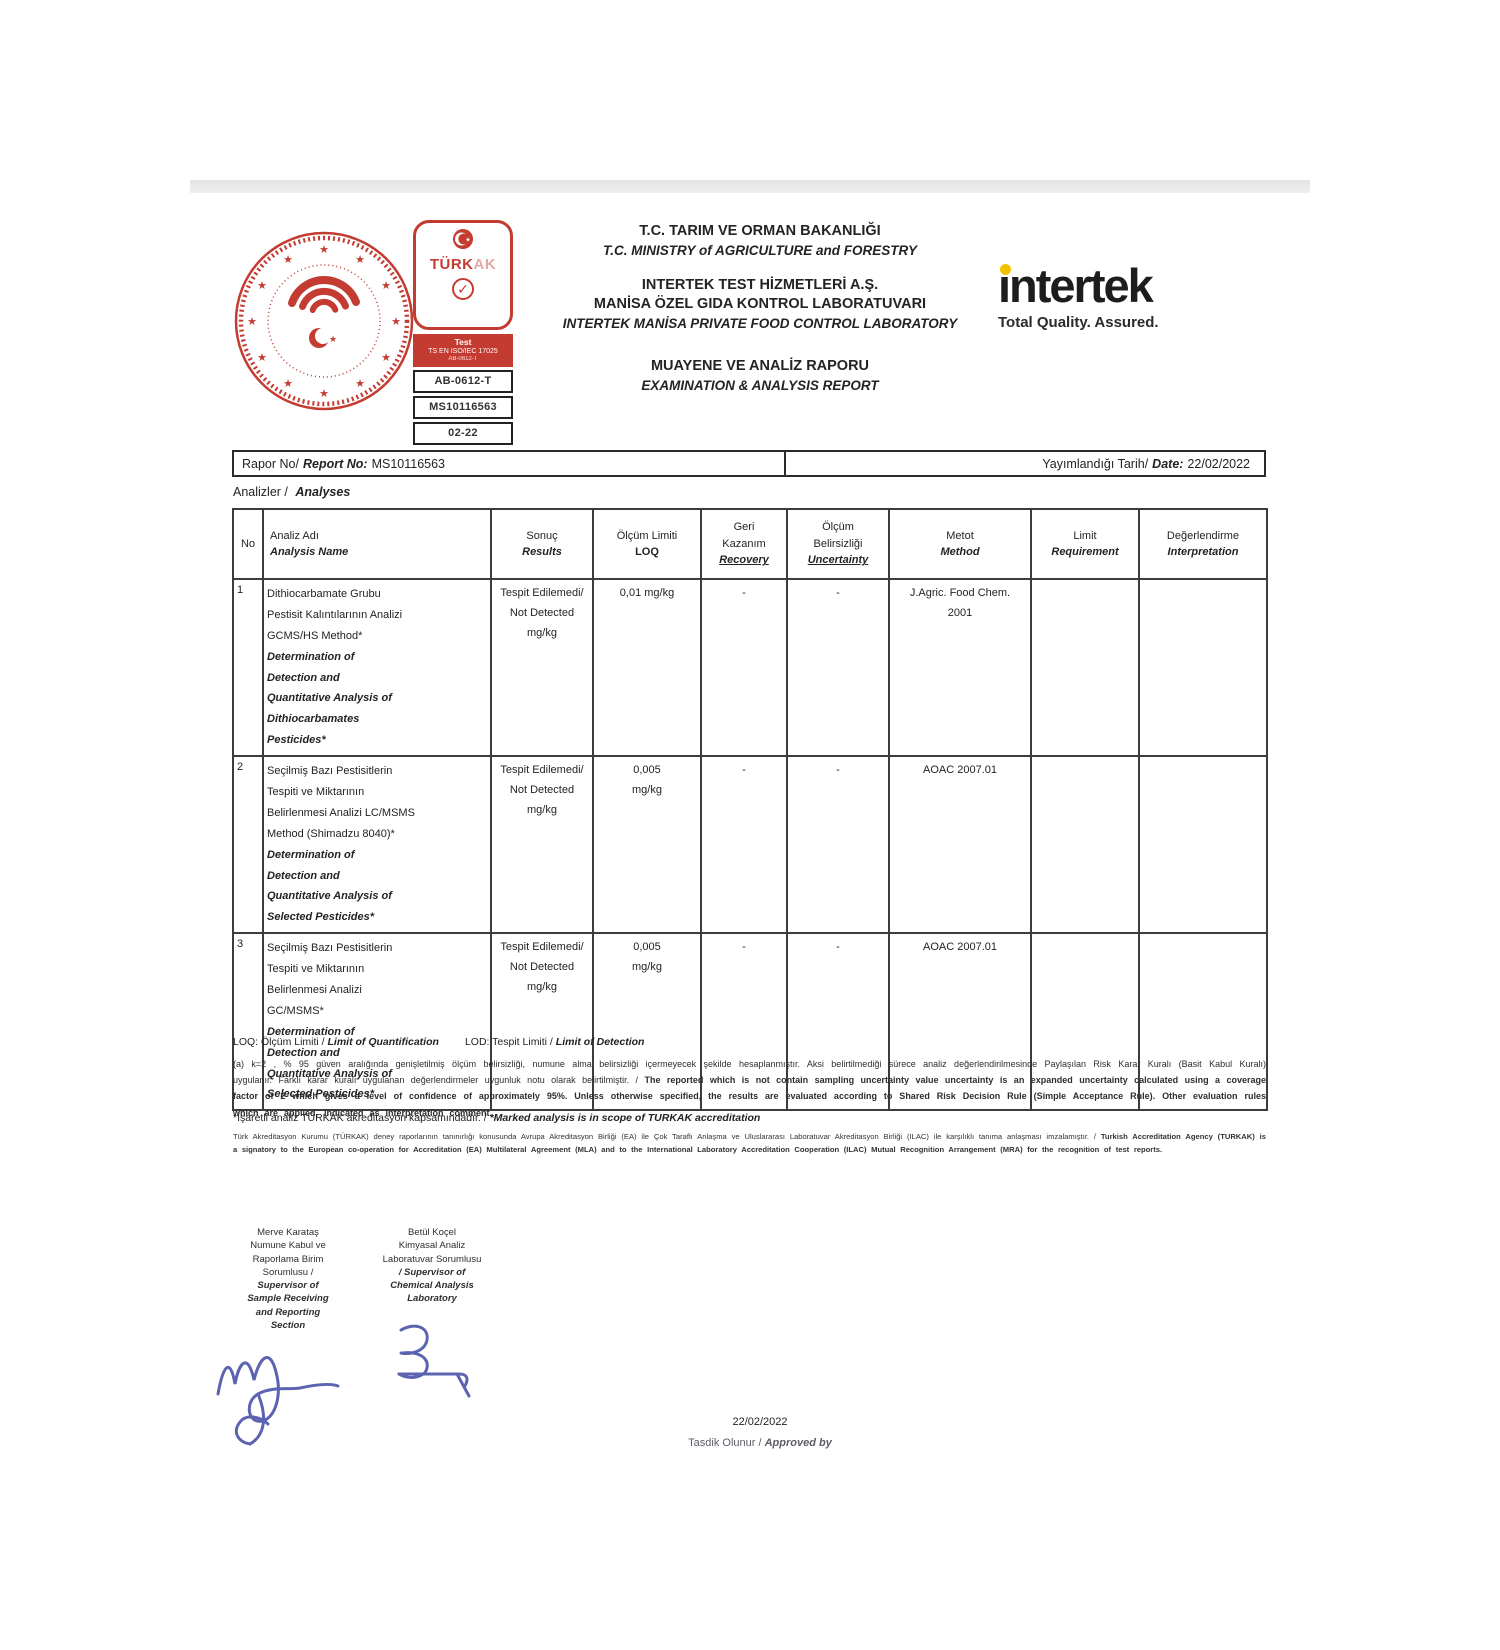 This screenshot has width=1500, height=1650. I want to click on report-title-en: EXAMINATION & ANALYSIS REPORT, so click(760, 385).